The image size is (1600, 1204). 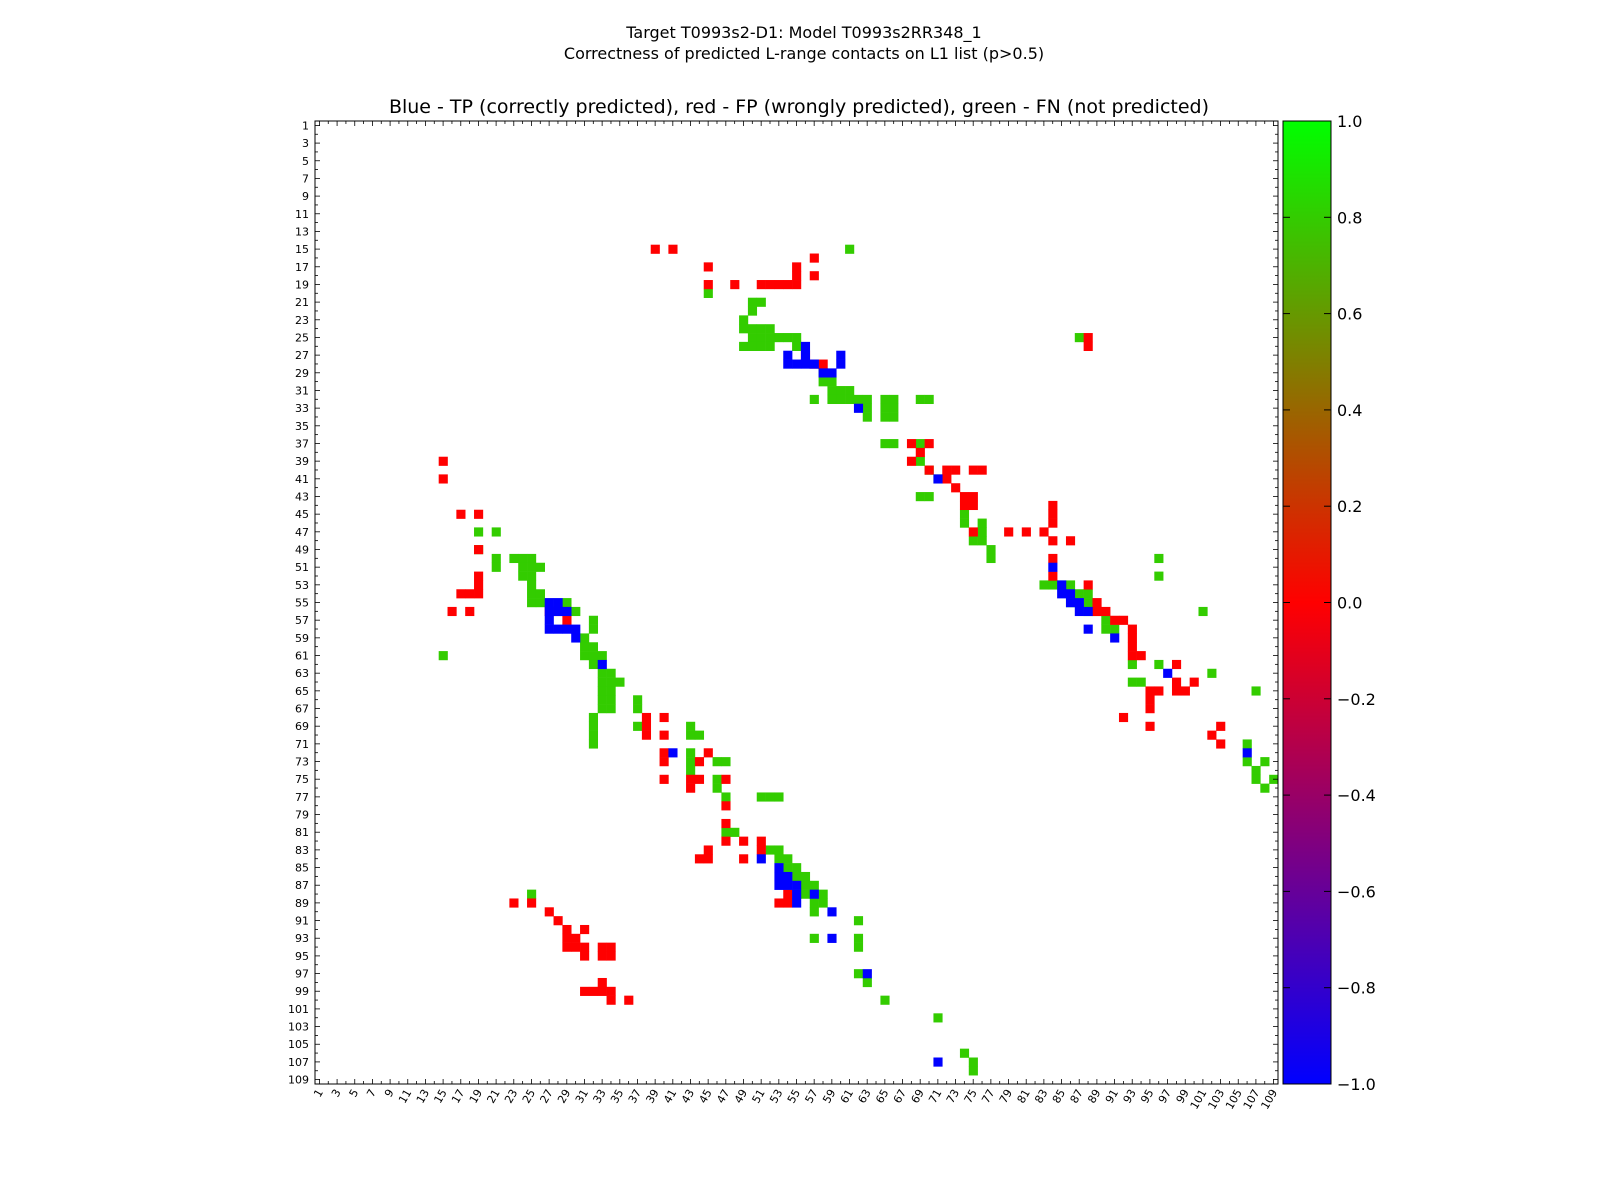 I want to click on x-tick-label: 1, so click(x=318, y=1093).